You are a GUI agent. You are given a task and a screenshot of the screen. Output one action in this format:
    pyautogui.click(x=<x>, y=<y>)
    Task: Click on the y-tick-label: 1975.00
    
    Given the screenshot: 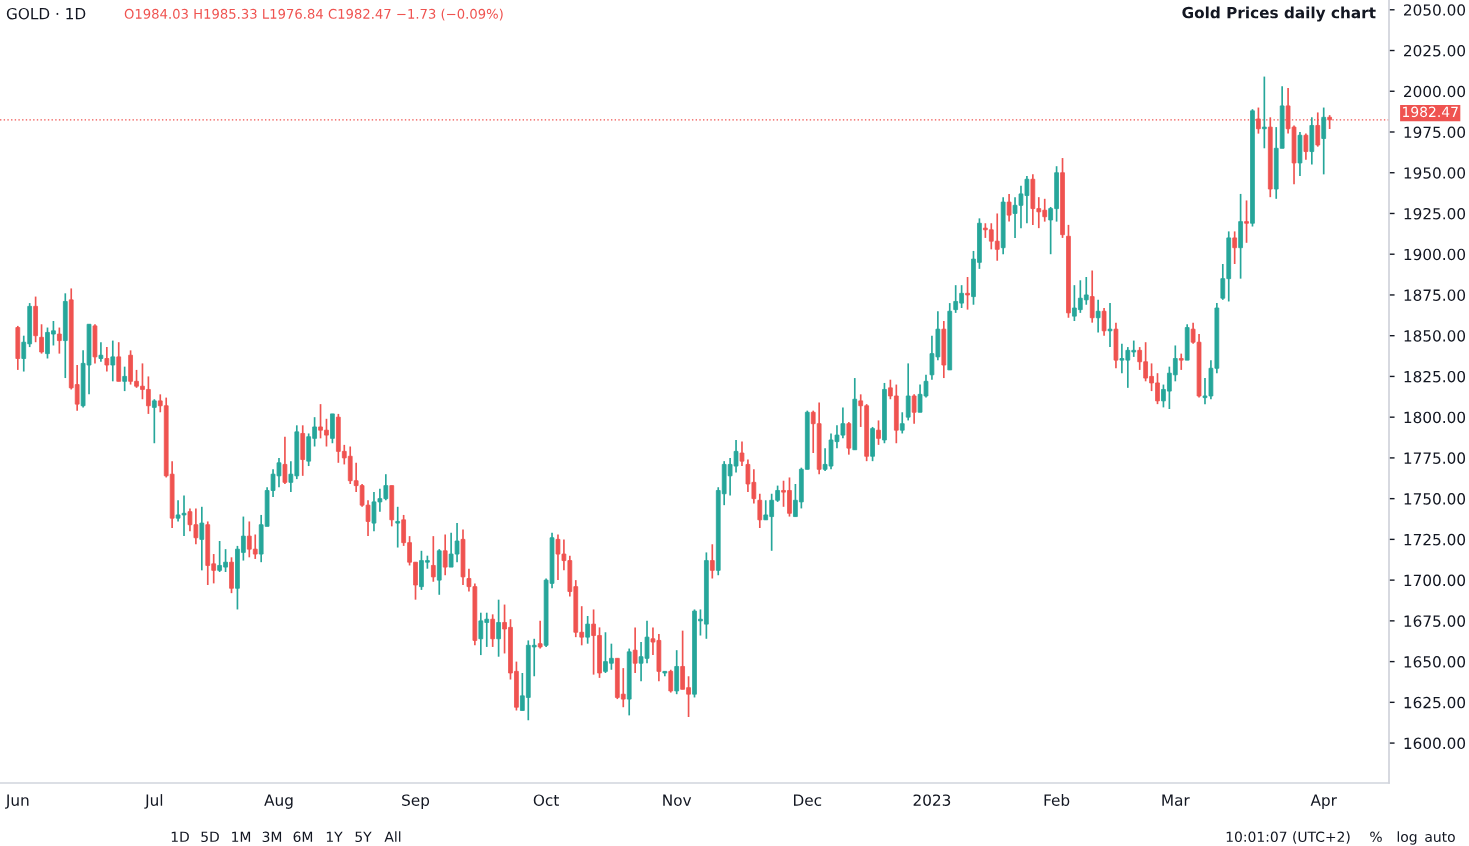 What is the action you would take?
    pyautogui.click(x=1435, y=132)
    